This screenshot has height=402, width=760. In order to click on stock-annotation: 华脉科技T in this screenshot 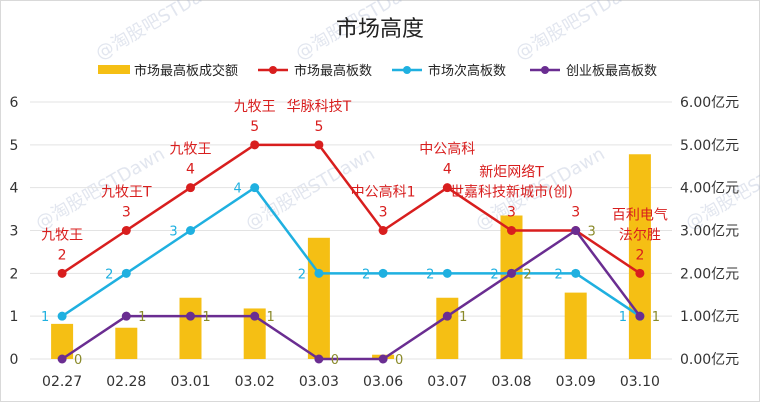, I will do `click(319, 107)`.